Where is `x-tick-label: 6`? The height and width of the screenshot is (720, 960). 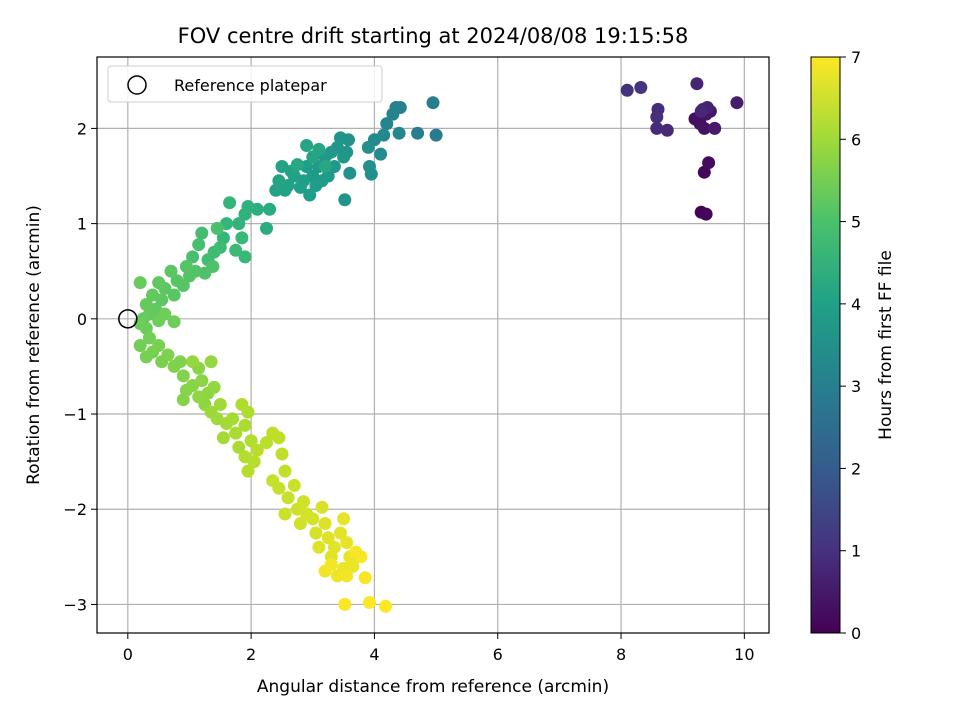
x-tick-label: 6 is located at coordinates (498, 654).